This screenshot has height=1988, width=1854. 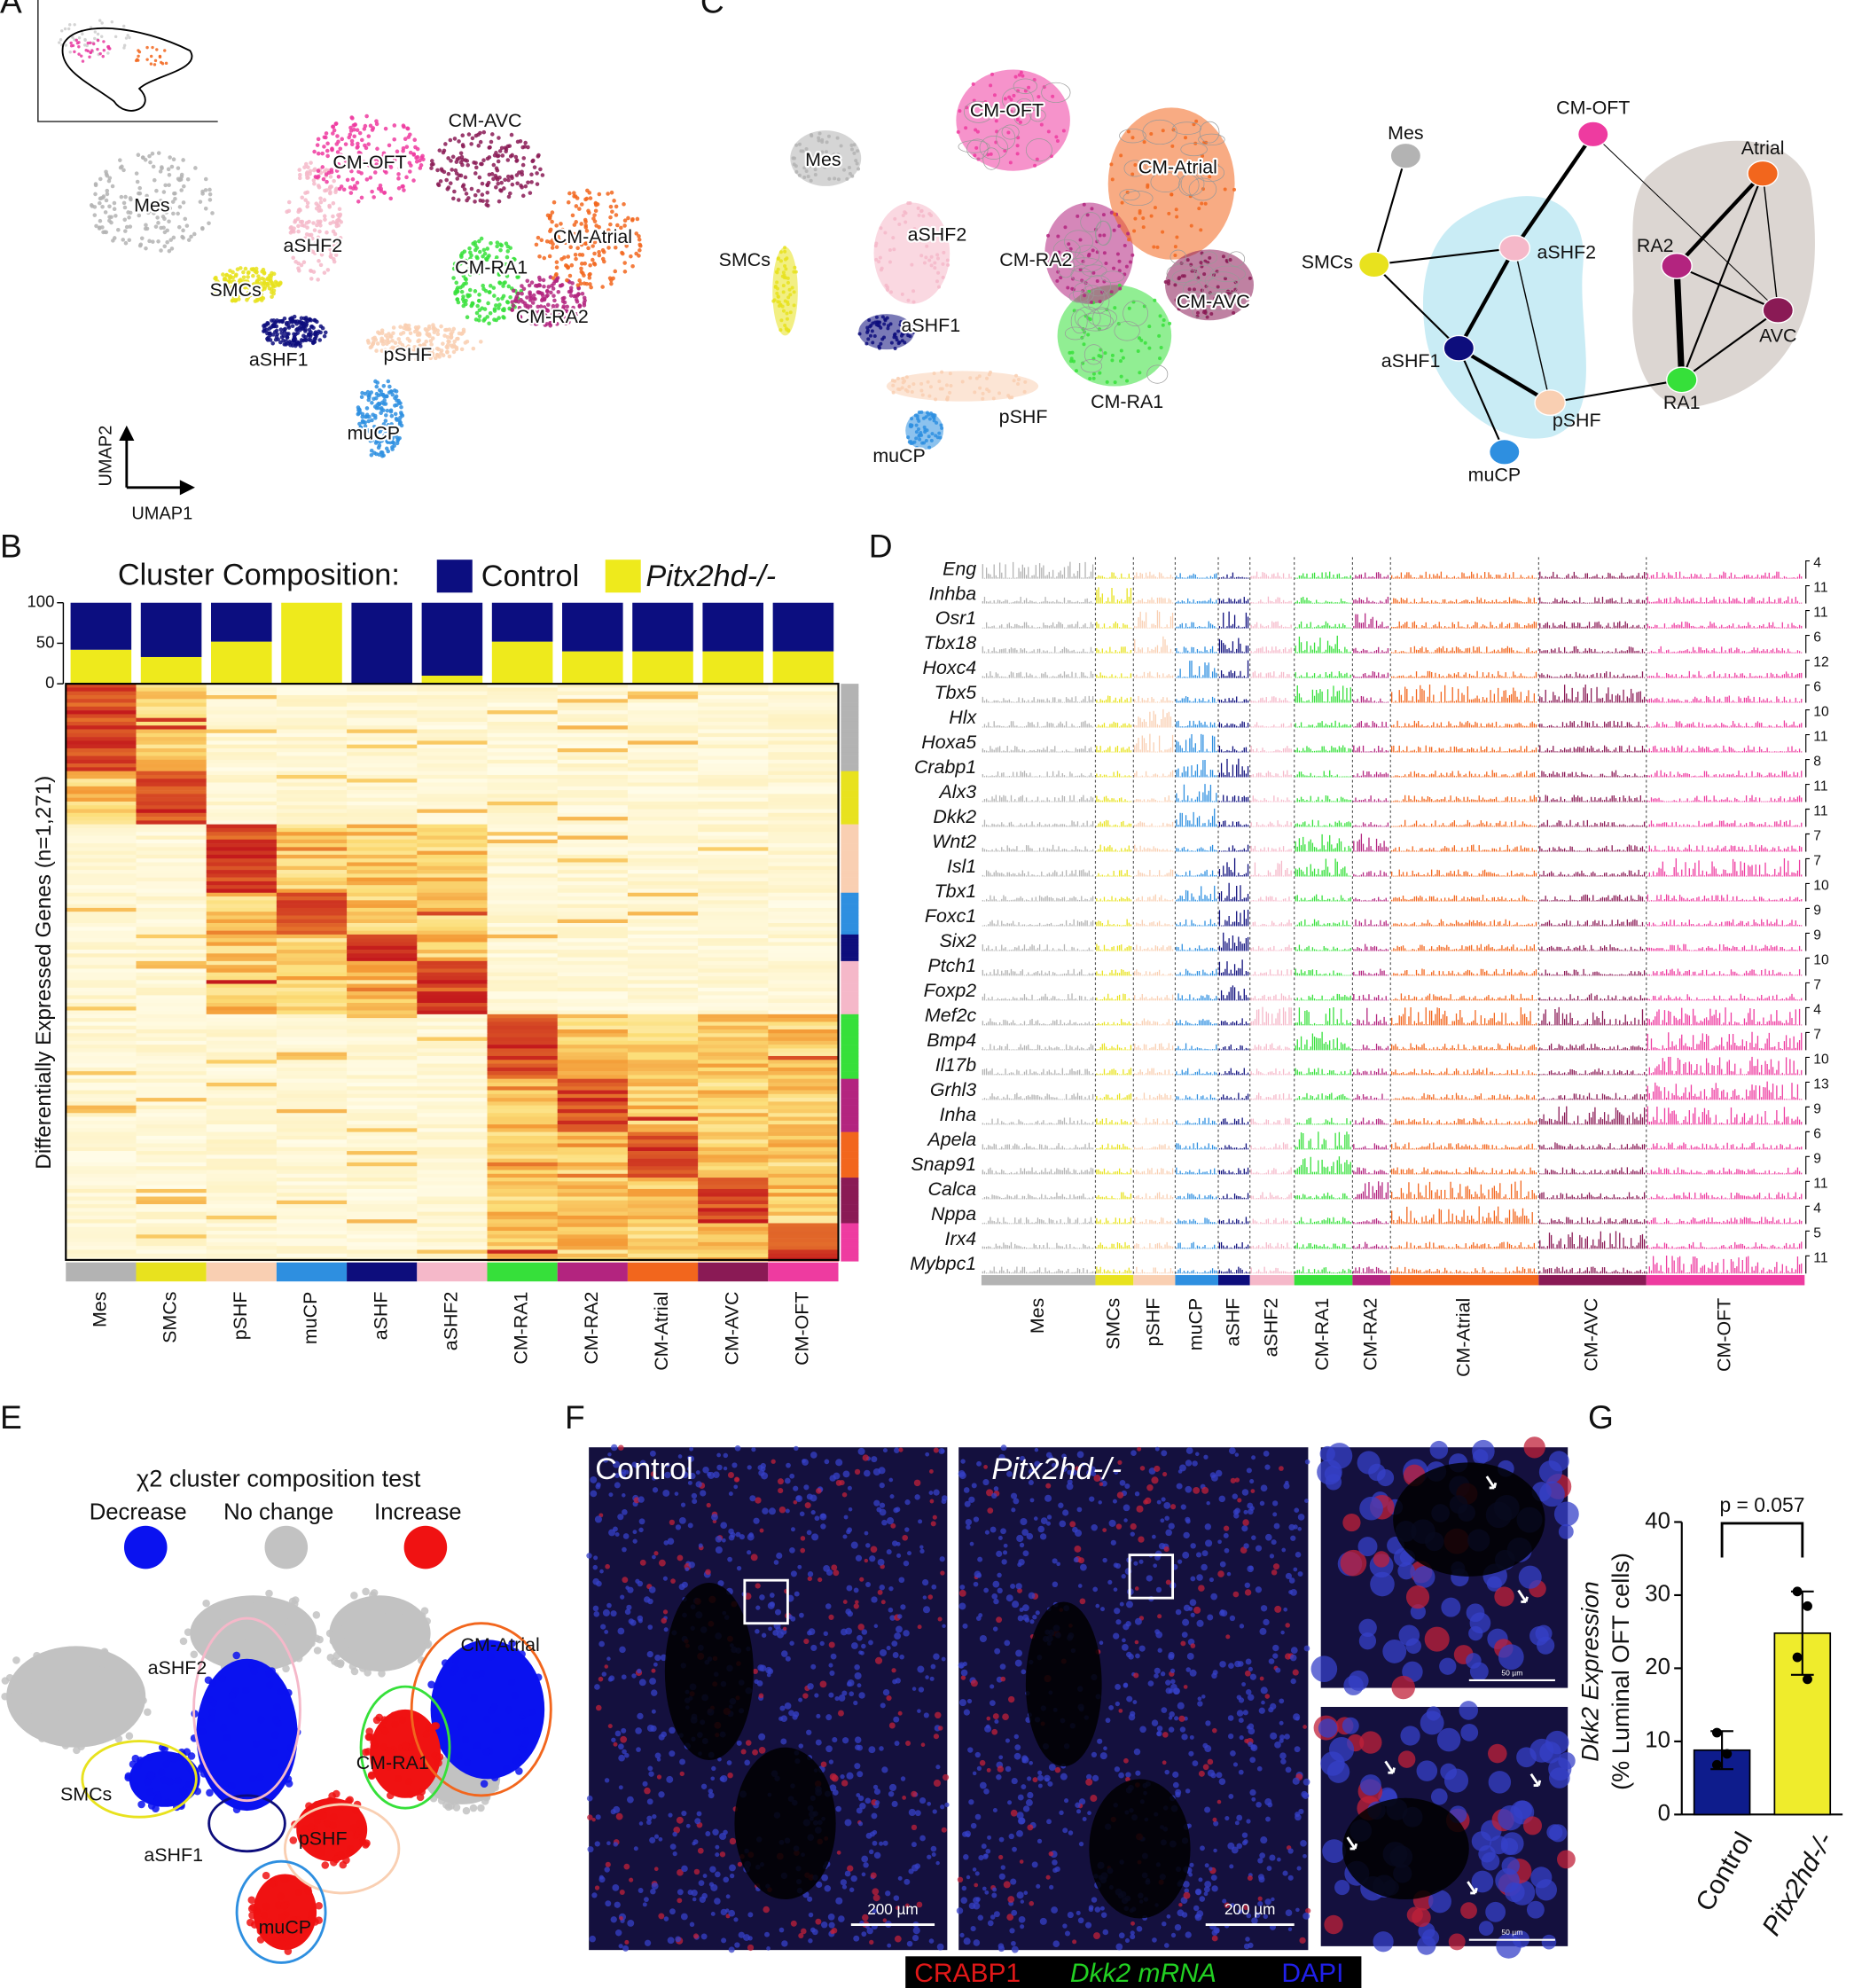 I want to click on panel-label: C, so click(x=712, y=10).